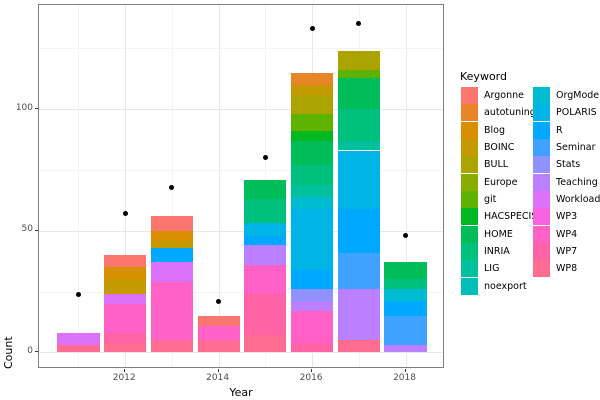 The width and height of the screenshot is (600, 400). I want to click on x-tick-label: 2012, so click(124, 378).